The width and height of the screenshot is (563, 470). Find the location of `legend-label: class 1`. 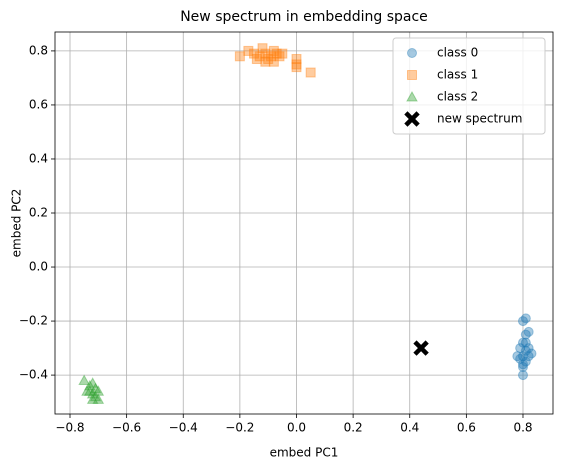

legend-label: class 1 is located at coordinates (457, 75).